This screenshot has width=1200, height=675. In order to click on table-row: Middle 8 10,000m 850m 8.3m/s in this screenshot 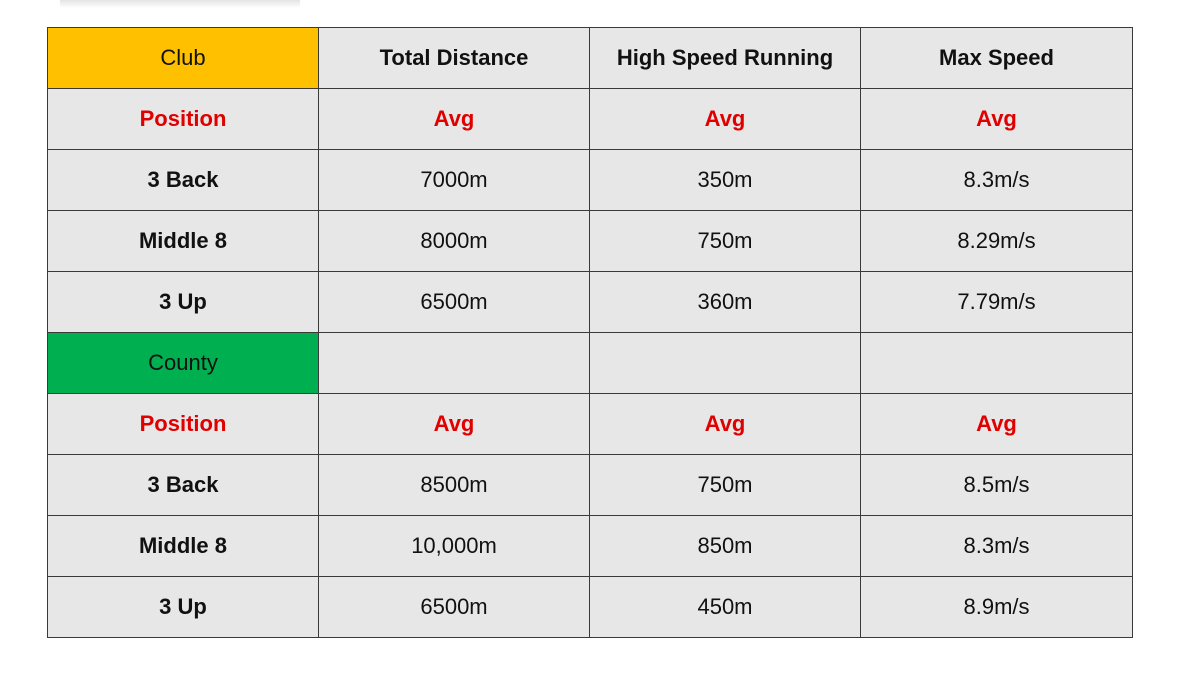, I will do `click(590, 546)`.